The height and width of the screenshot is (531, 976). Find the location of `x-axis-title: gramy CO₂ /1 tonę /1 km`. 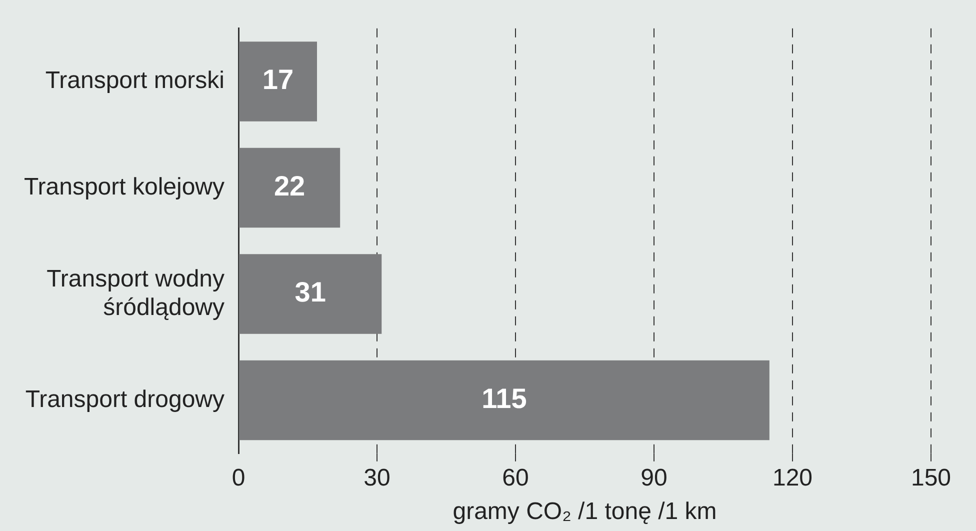

x-axis-title: gramy CO₂ /1 tonę /1 km is located at coordinates (584, 512).